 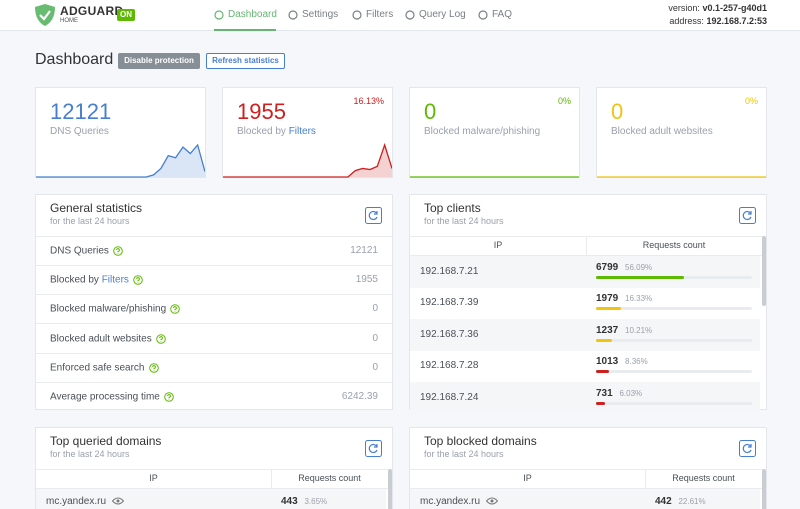 What do you see at coordinates (81, 111) in the screenshot?
I see `stat-value: 12121` at bounding box center [81, 111].